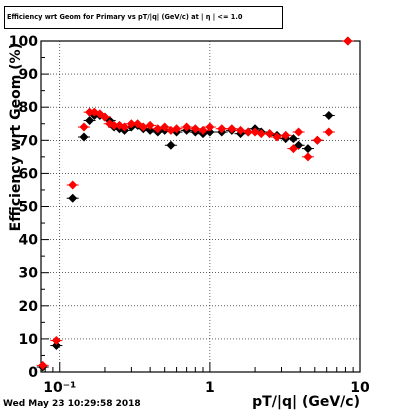  I want to click on y-tick-label: 80, so click(29, 108).